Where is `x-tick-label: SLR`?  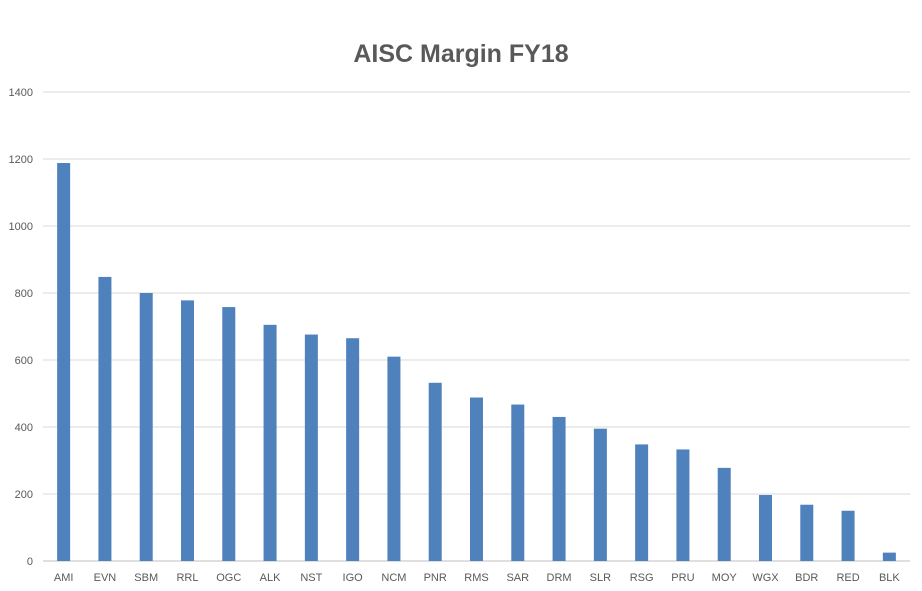 x-tick-label: SLR is located at coordinates (600, 578).